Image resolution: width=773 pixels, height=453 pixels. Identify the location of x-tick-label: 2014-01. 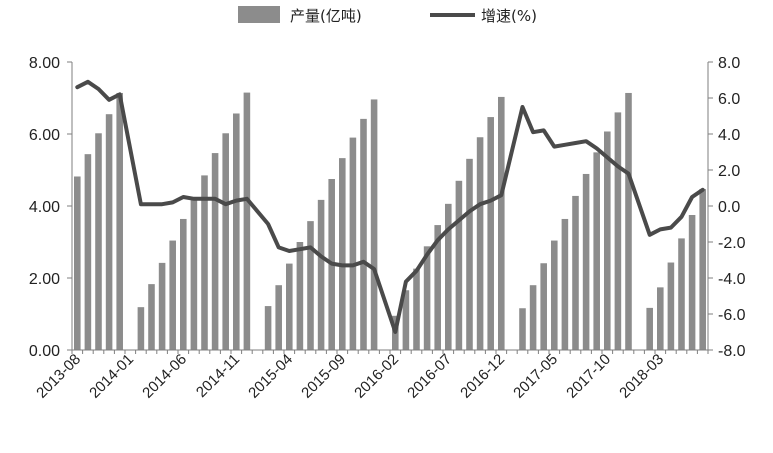
(111, 376).